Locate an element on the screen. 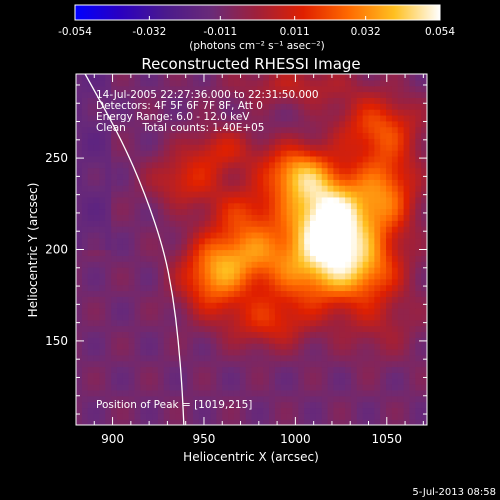  y-axis-label: Heliocentric Y (arcsec) is located at coordinates (33, 250).